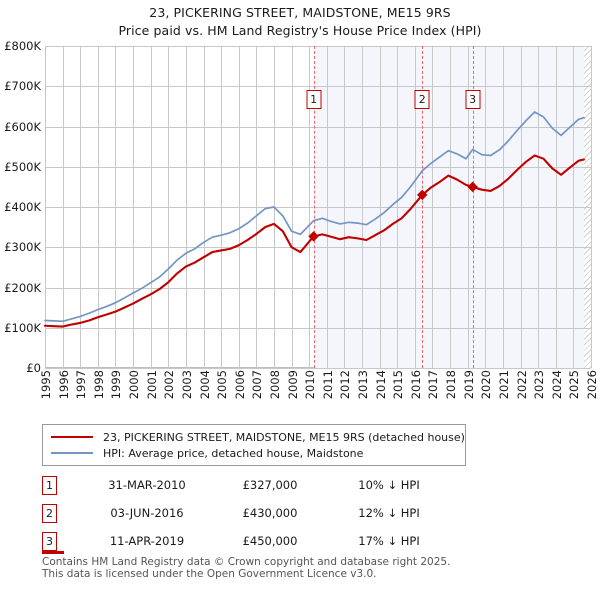  Describe the element at coordinates (33, 368) in the screenshot. I see `y-tick-label: £0` at that location.